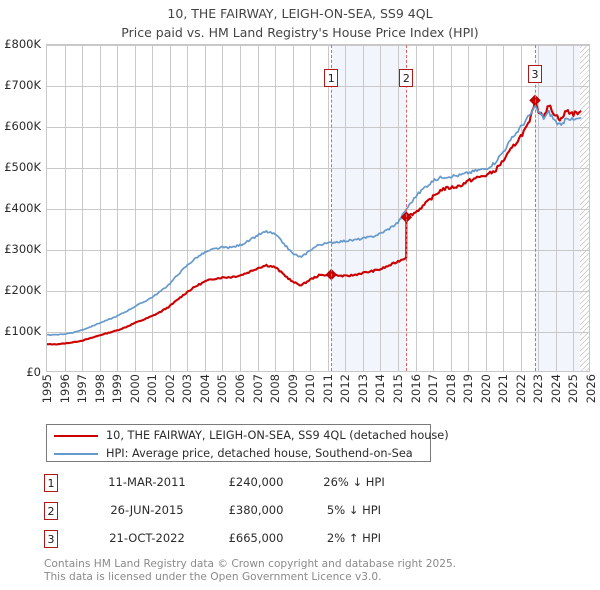 This screenshot has height=590, width=600. What do you see at coordinates (397, 389) in the screenshot?
I see `x-axis-tick-label: 2015` at bounding box center [397, 389].